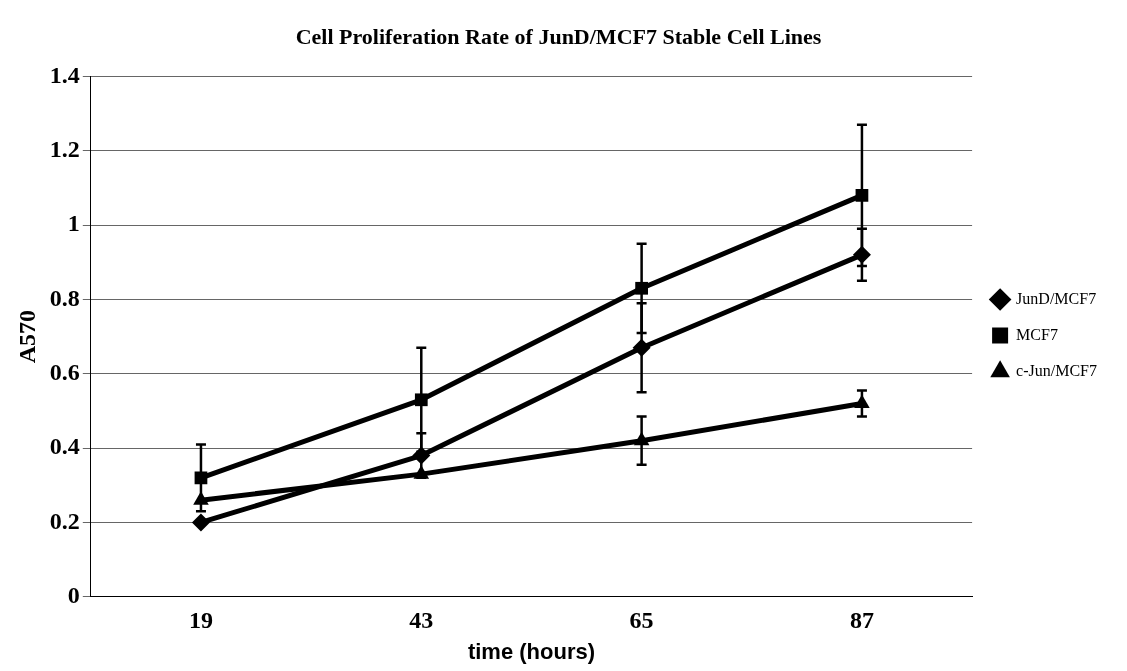 Image resolution: width=1127 pixels, height=671 pixels. Describe the element at coordinates (200, 620) in the screenshot. I see `x-tick-label: 19` at that location.